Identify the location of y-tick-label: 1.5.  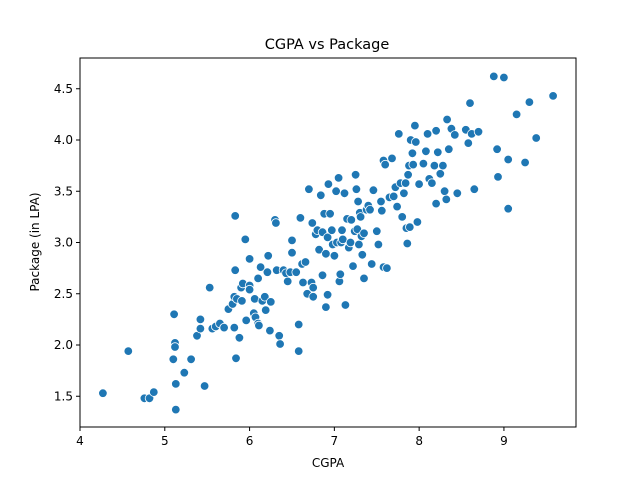
(63, 396).